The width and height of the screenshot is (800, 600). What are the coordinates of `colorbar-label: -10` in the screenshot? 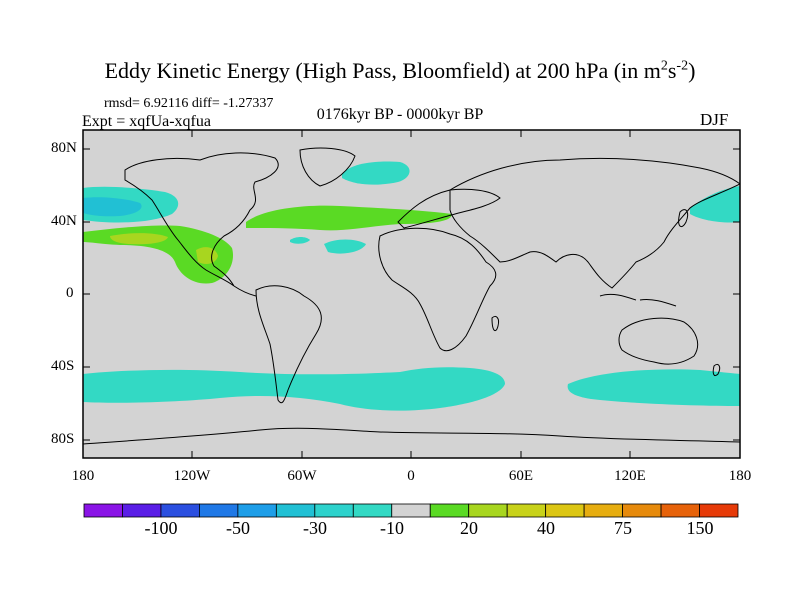 It's located at (392, 528).